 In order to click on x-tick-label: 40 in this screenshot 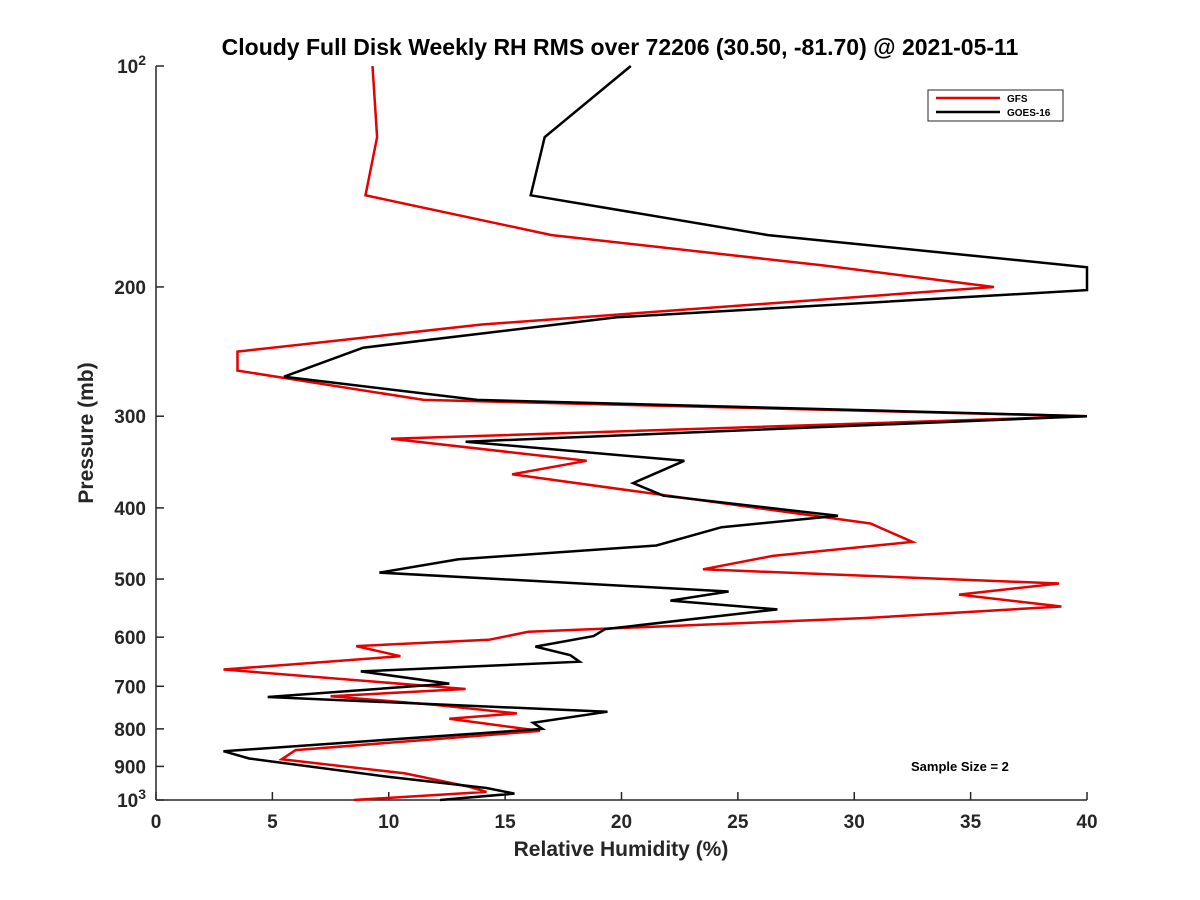, I will do `click(1086, 822)`.